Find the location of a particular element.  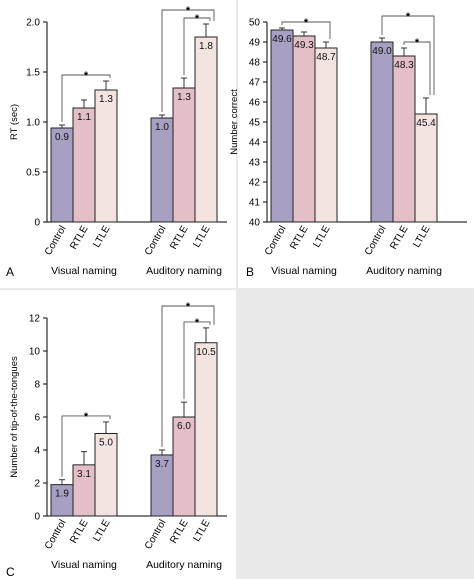

value-label: 45.4 is located at coordinates (426, 123).